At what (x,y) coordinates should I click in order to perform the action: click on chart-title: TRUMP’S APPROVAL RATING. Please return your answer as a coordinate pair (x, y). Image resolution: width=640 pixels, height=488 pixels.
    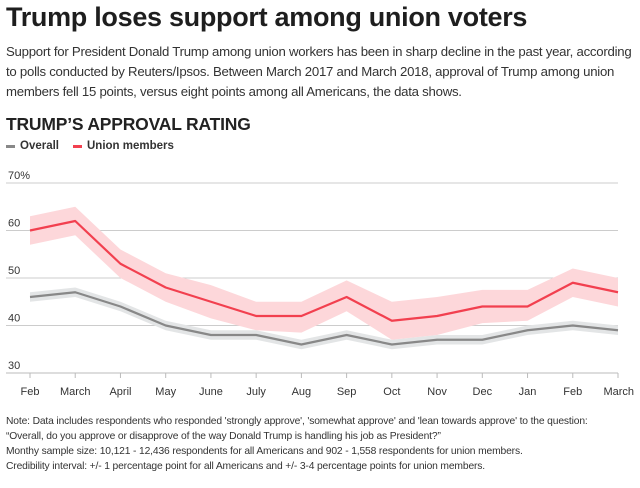
    Looking at the image, I should click on (128, 124).